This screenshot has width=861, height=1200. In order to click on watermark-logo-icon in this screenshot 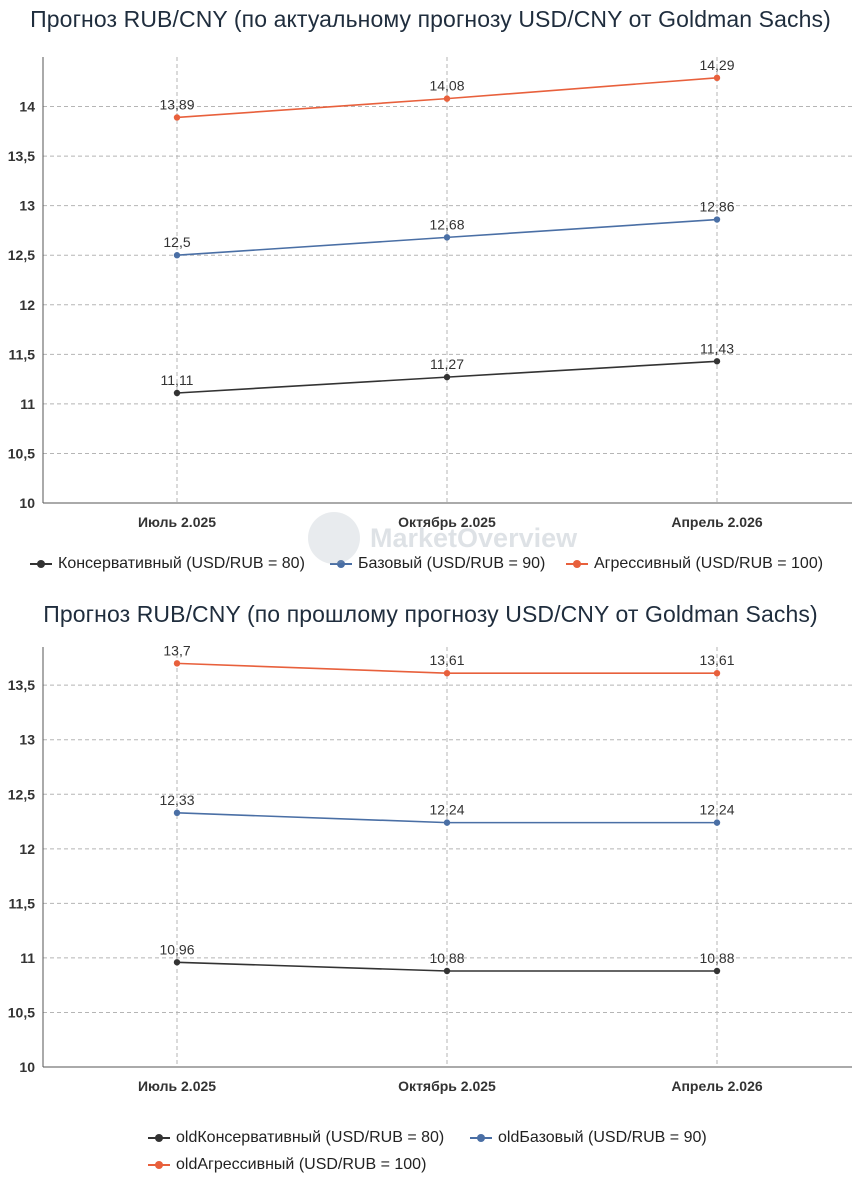, I will do `click(334, 538)`.